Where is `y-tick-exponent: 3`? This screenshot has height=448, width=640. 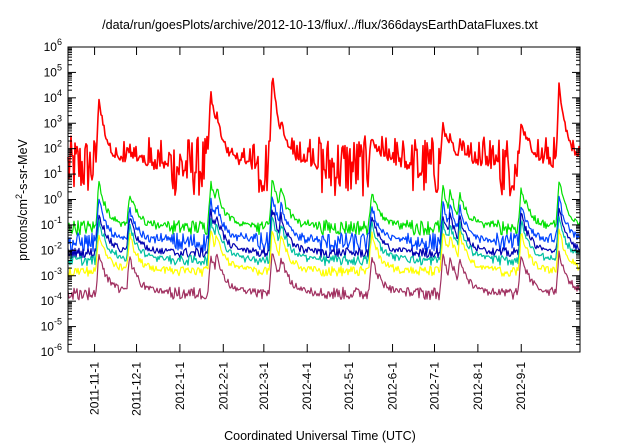 y-tick-exponent: 3 is located at coordinates (59, 118).